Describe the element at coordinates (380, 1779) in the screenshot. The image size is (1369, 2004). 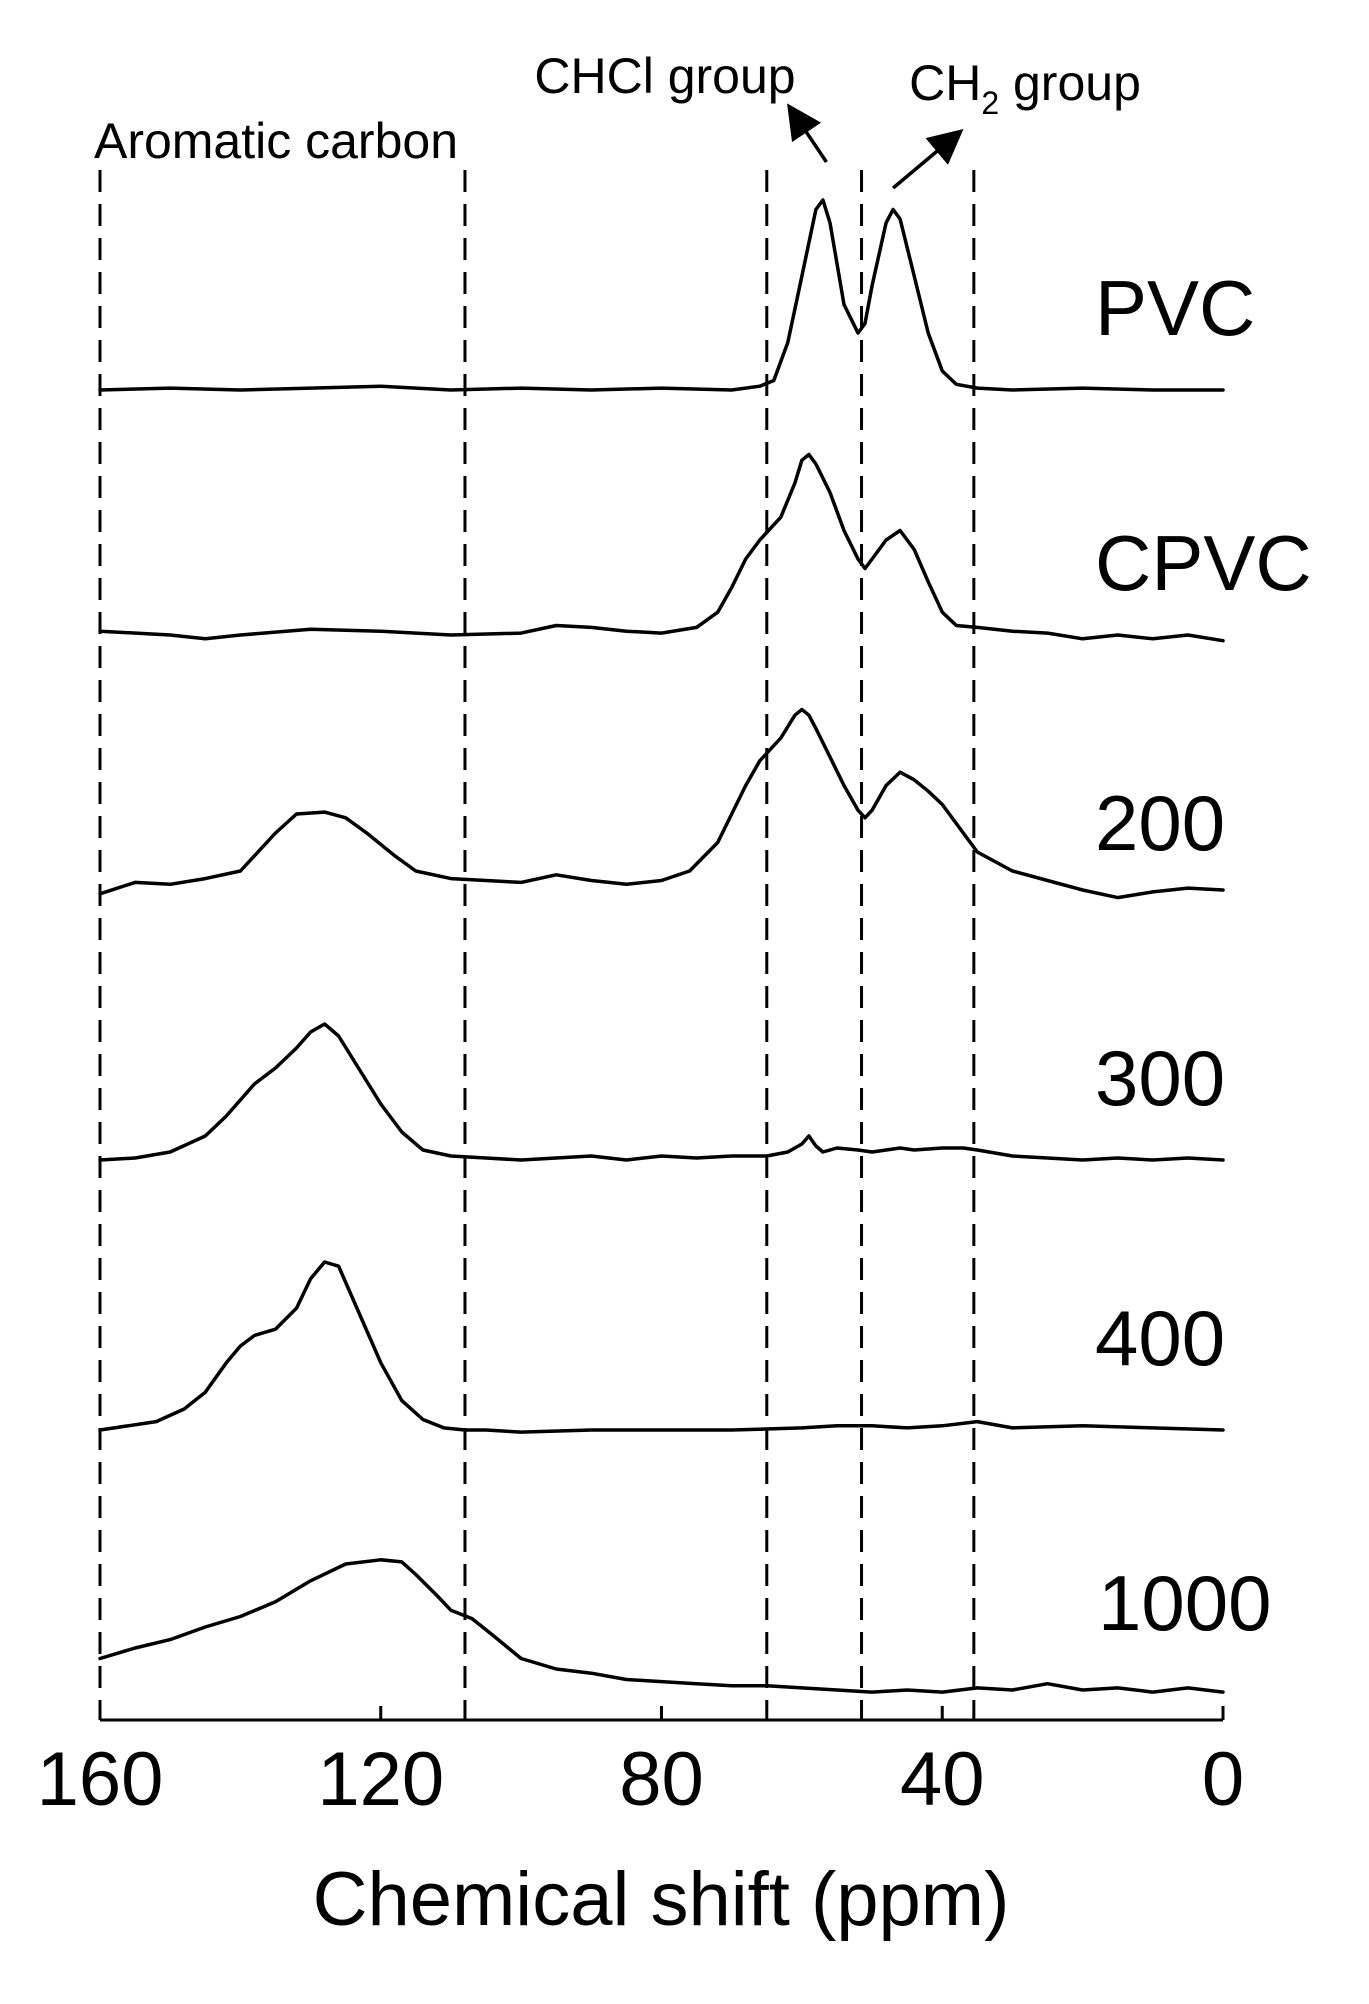
I see `x-tick-label: 120` at that location.